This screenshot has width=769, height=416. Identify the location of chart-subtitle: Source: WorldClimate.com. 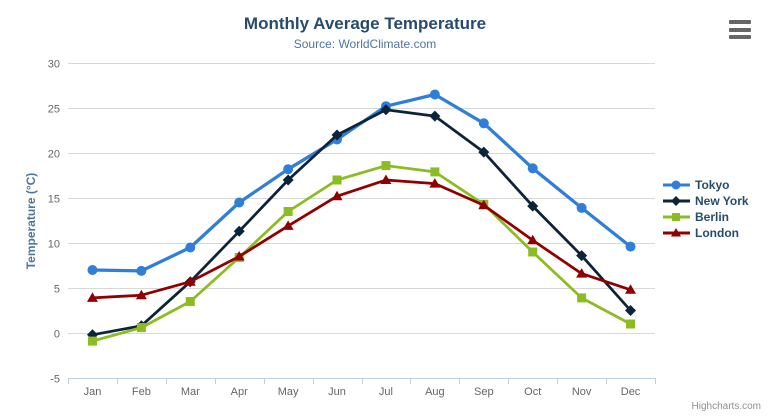
(365, 44).